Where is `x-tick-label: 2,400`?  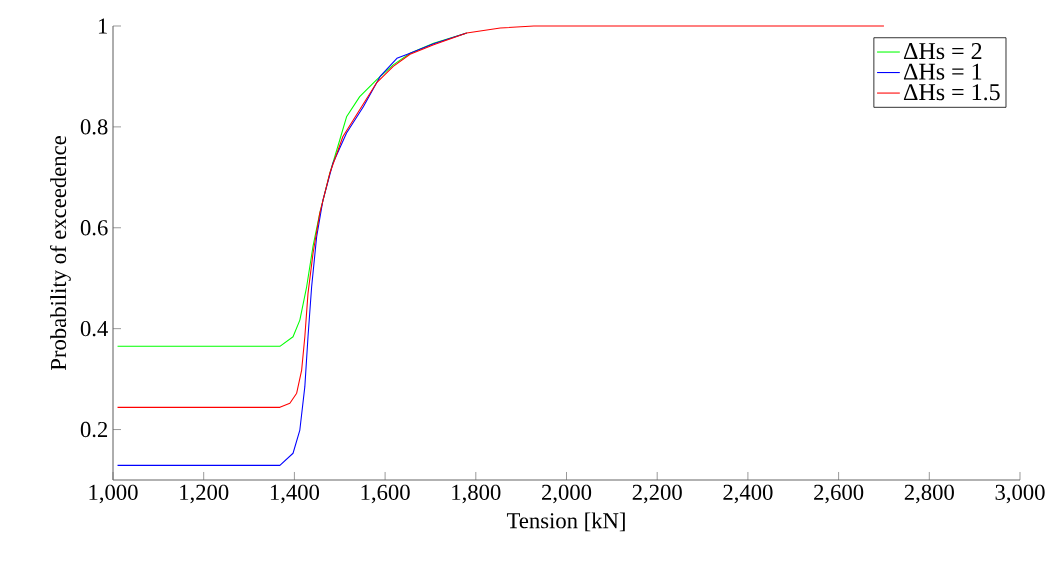 x-tick-label: 2,400 is located at coordinates (748, 494).